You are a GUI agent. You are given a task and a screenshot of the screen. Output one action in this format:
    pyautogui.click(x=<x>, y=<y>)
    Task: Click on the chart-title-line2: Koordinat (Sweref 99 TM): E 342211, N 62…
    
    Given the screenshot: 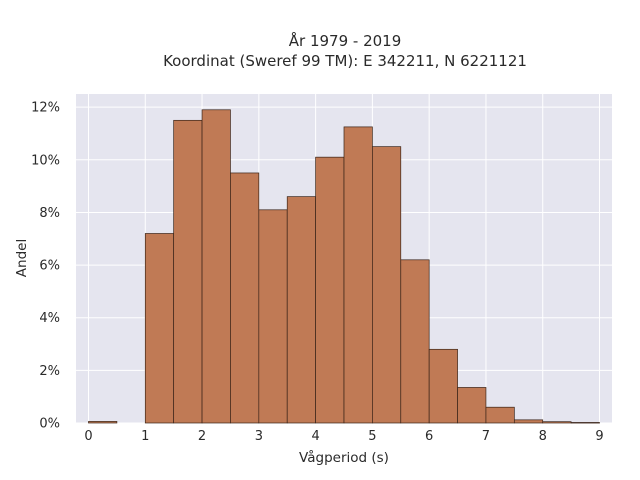 What is the action you would take?
    pyautogui.click(x=345, y=61)
    